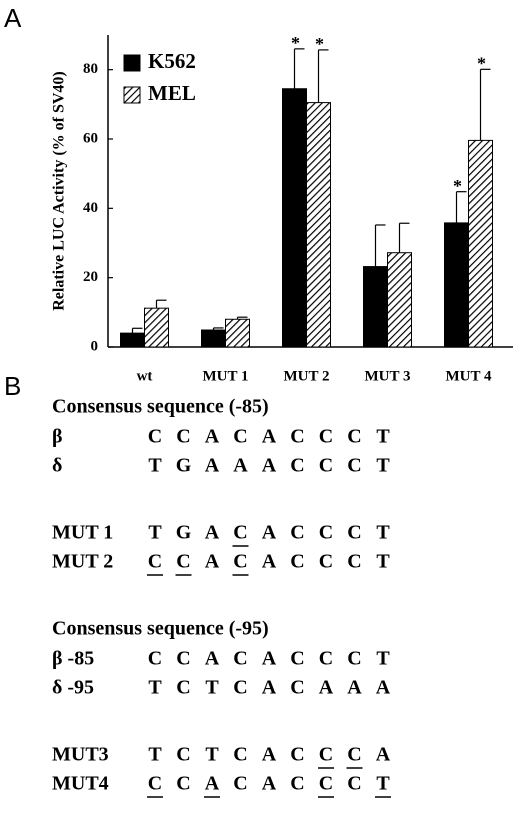 Image resolution: width=520 pixels, height=817 pixels. Describe the element at coordinates (82, 562) in the screenshot. I see `sequence-name: MUT 2` at that location.